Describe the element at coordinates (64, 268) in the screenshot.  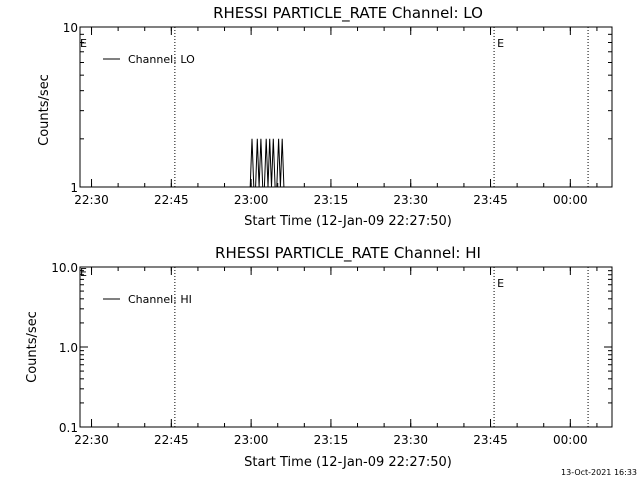
I see `panel-hi-y-tick-label: 10.0` at that location.